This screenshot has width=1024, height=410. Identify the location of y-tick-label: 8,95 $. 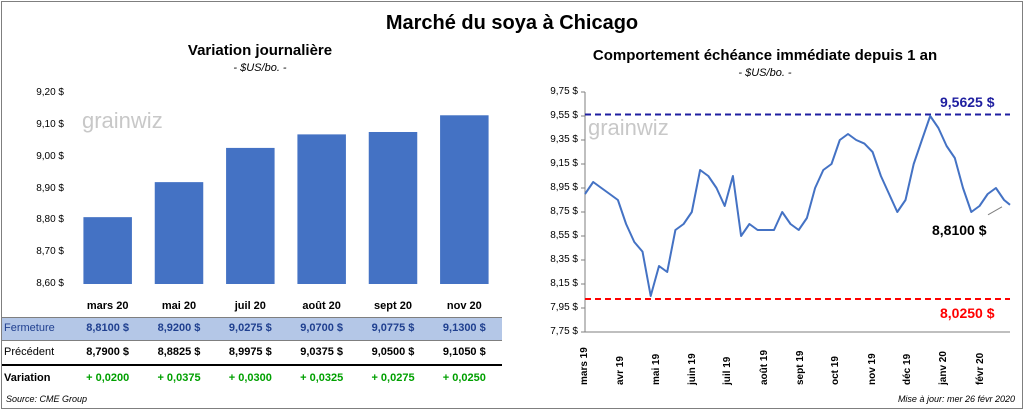
(564, 187).